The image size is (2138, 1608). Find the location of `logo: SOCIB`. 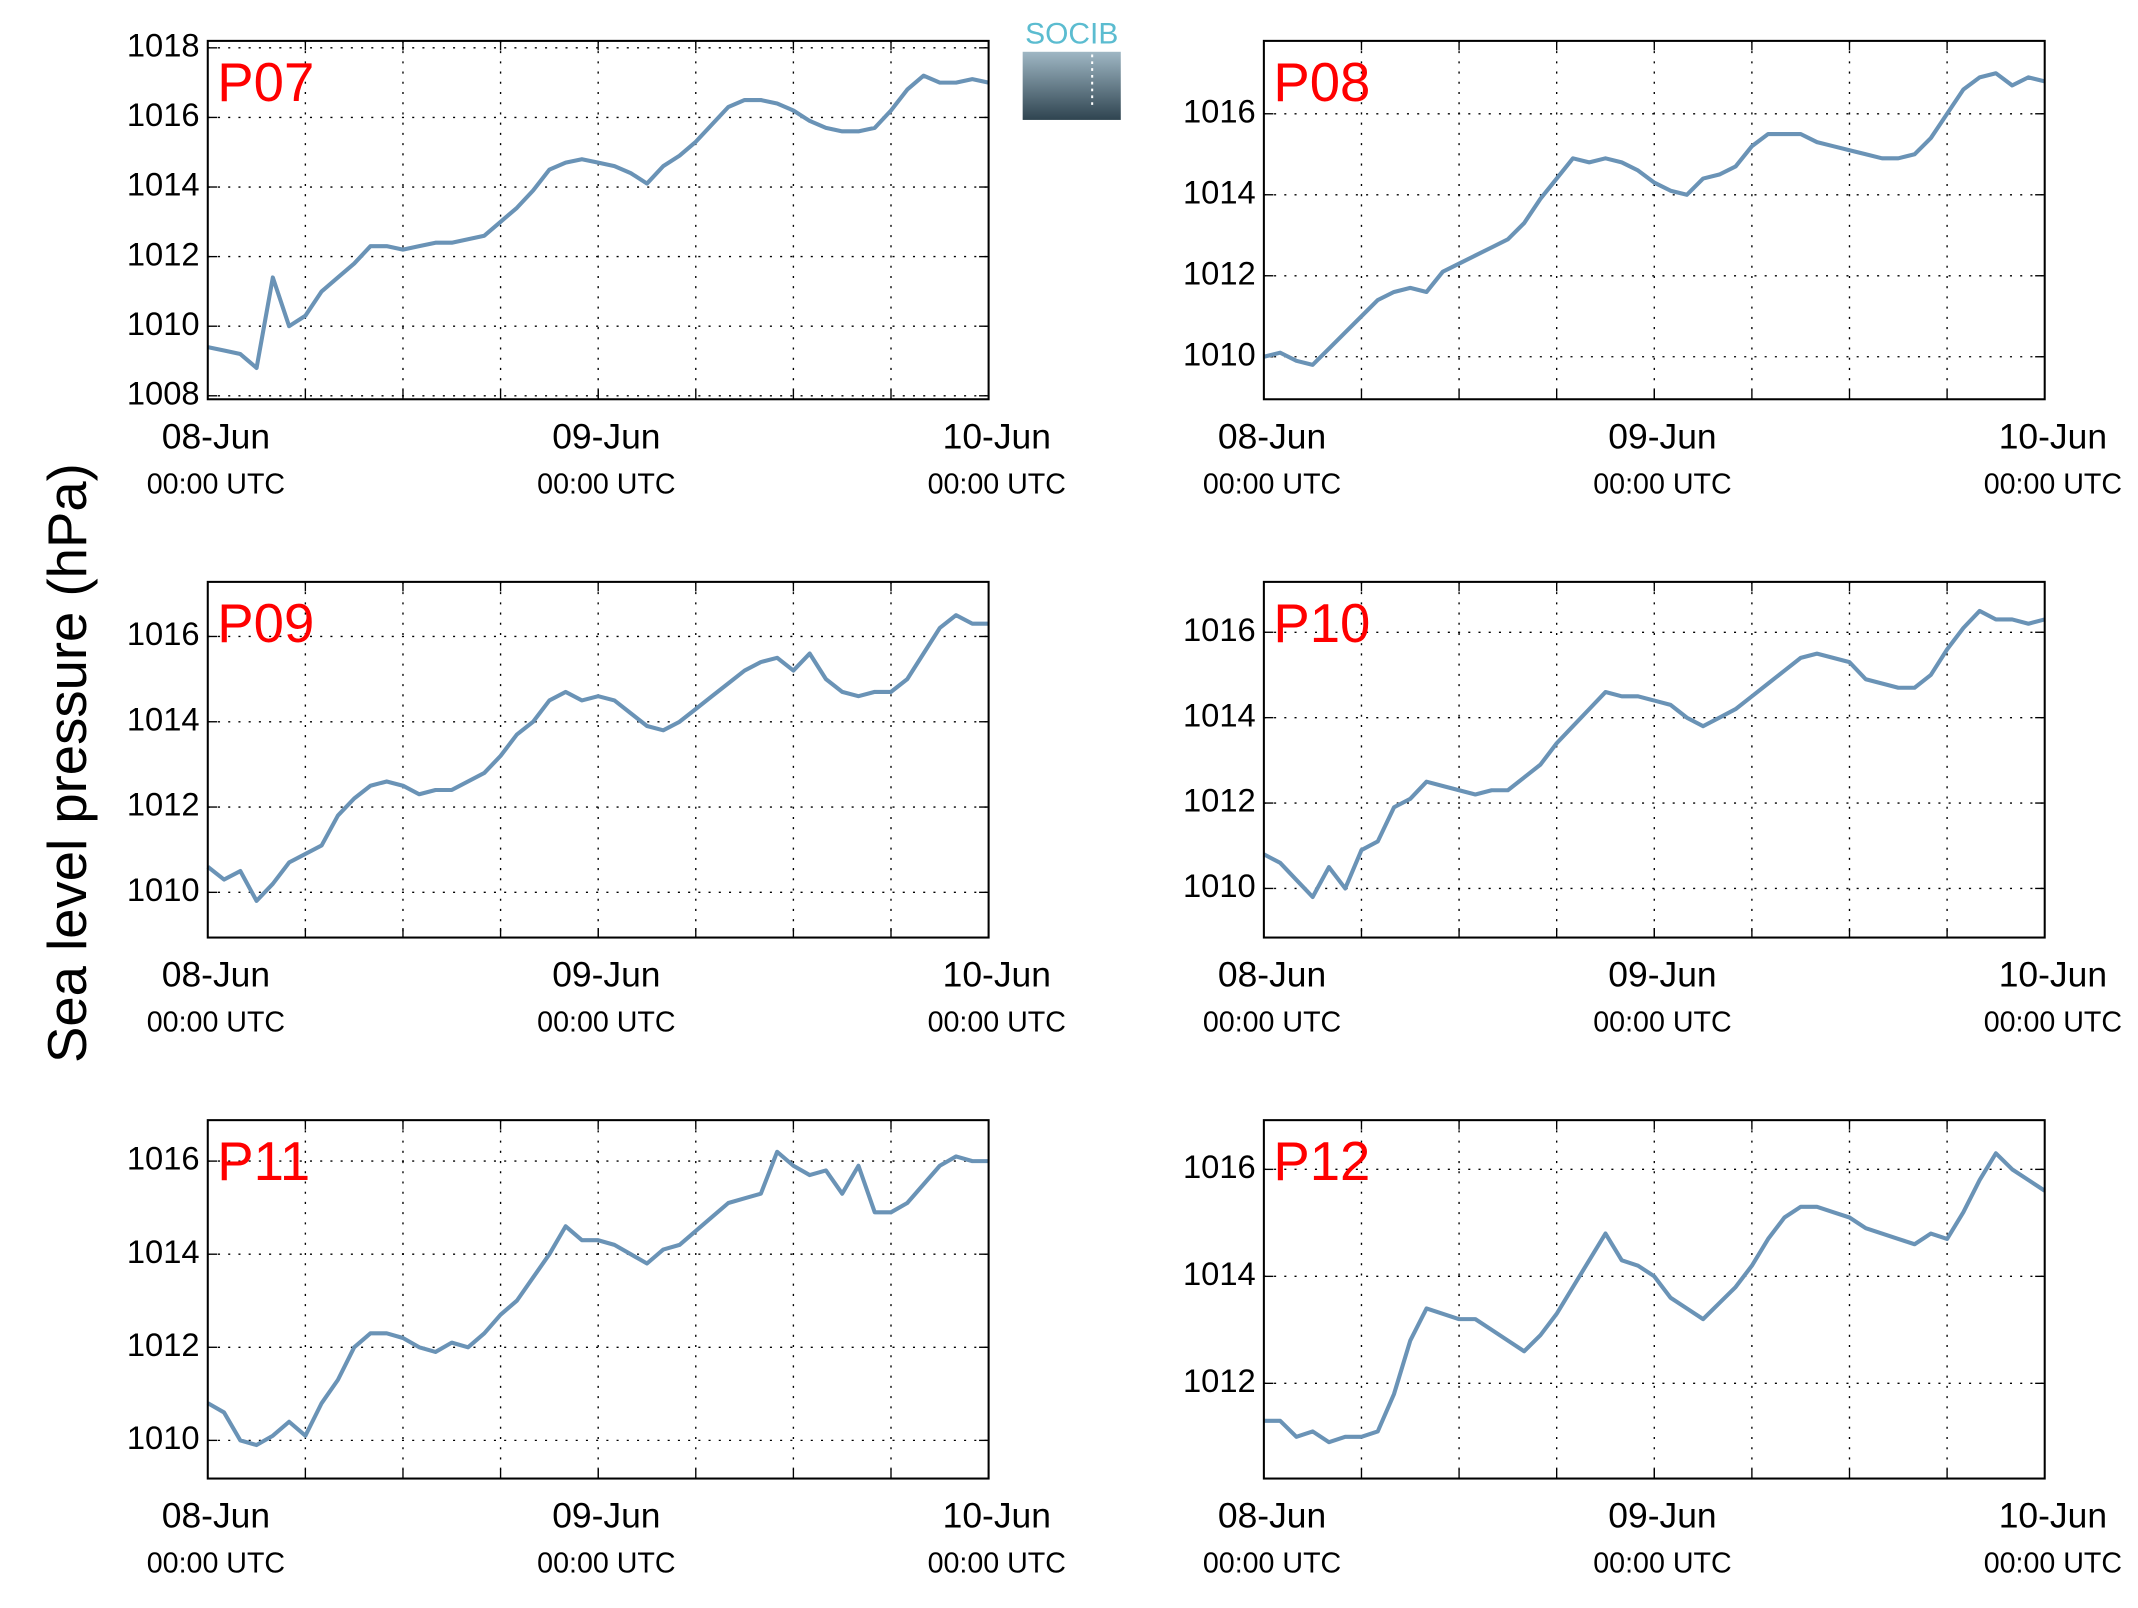

logo: SOCIB is located at coordinates (1071, 69).